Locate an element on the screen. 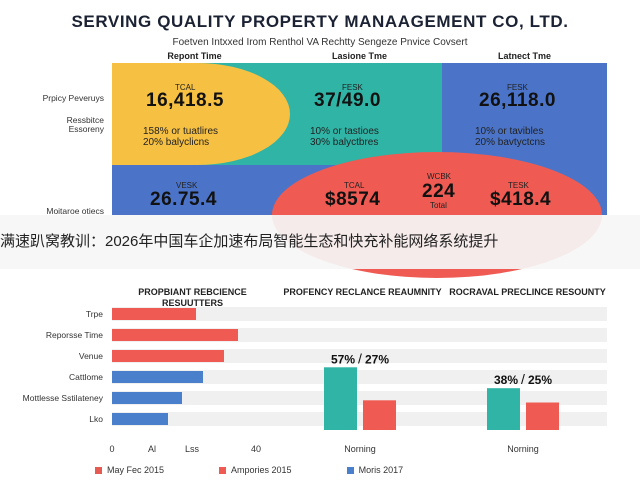 The height and width of the screenshot is (480, 640). kpi-value: $8574 is located at coordinates (353, 199).